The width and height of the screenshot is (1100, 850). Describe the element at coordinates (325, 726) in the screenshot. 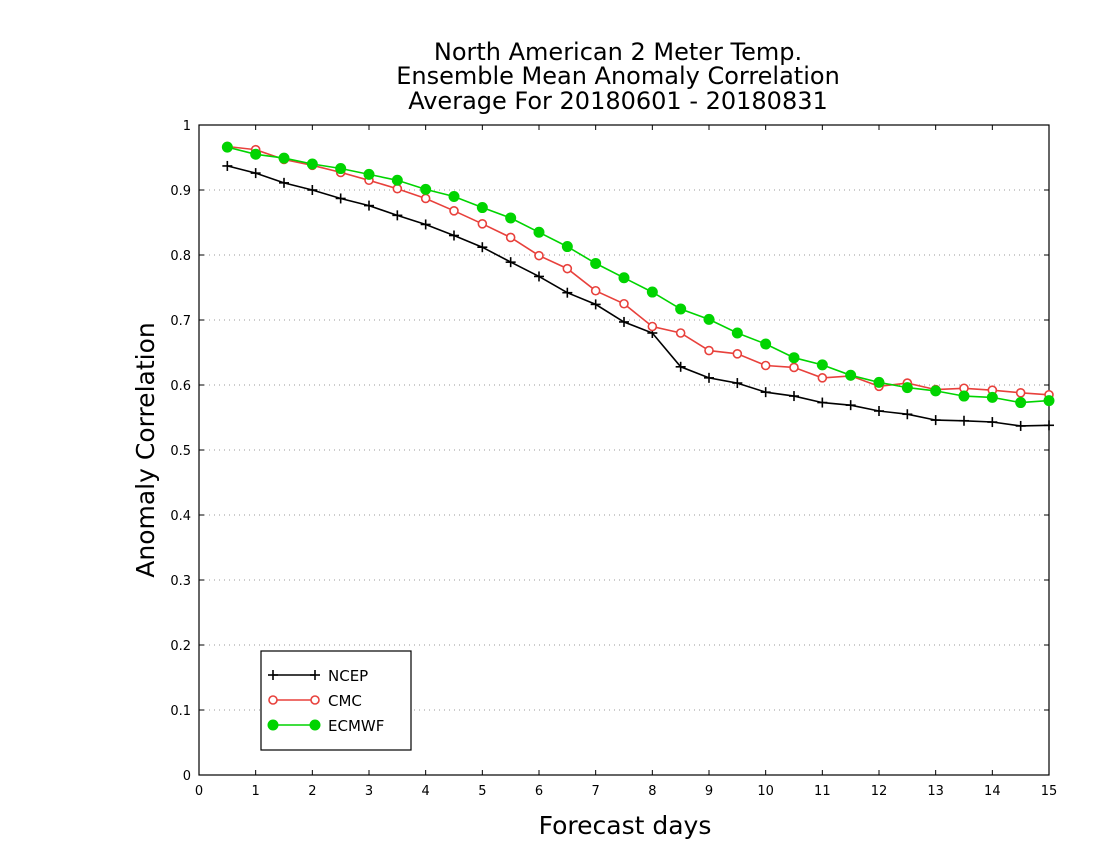

I see `legend-entry-ecmwf: ECMWF` at that location.